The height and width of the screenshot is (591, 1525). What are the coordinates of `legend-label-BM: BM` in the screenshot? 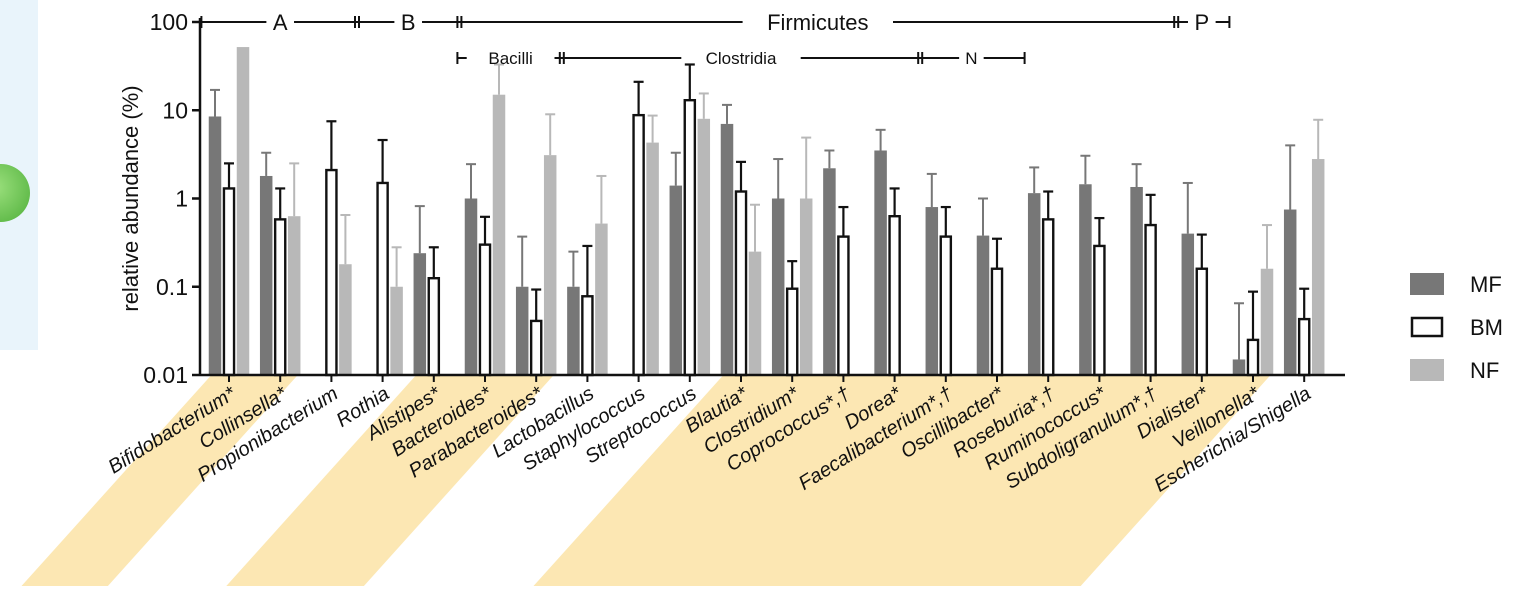 It's located at (1486, 327).